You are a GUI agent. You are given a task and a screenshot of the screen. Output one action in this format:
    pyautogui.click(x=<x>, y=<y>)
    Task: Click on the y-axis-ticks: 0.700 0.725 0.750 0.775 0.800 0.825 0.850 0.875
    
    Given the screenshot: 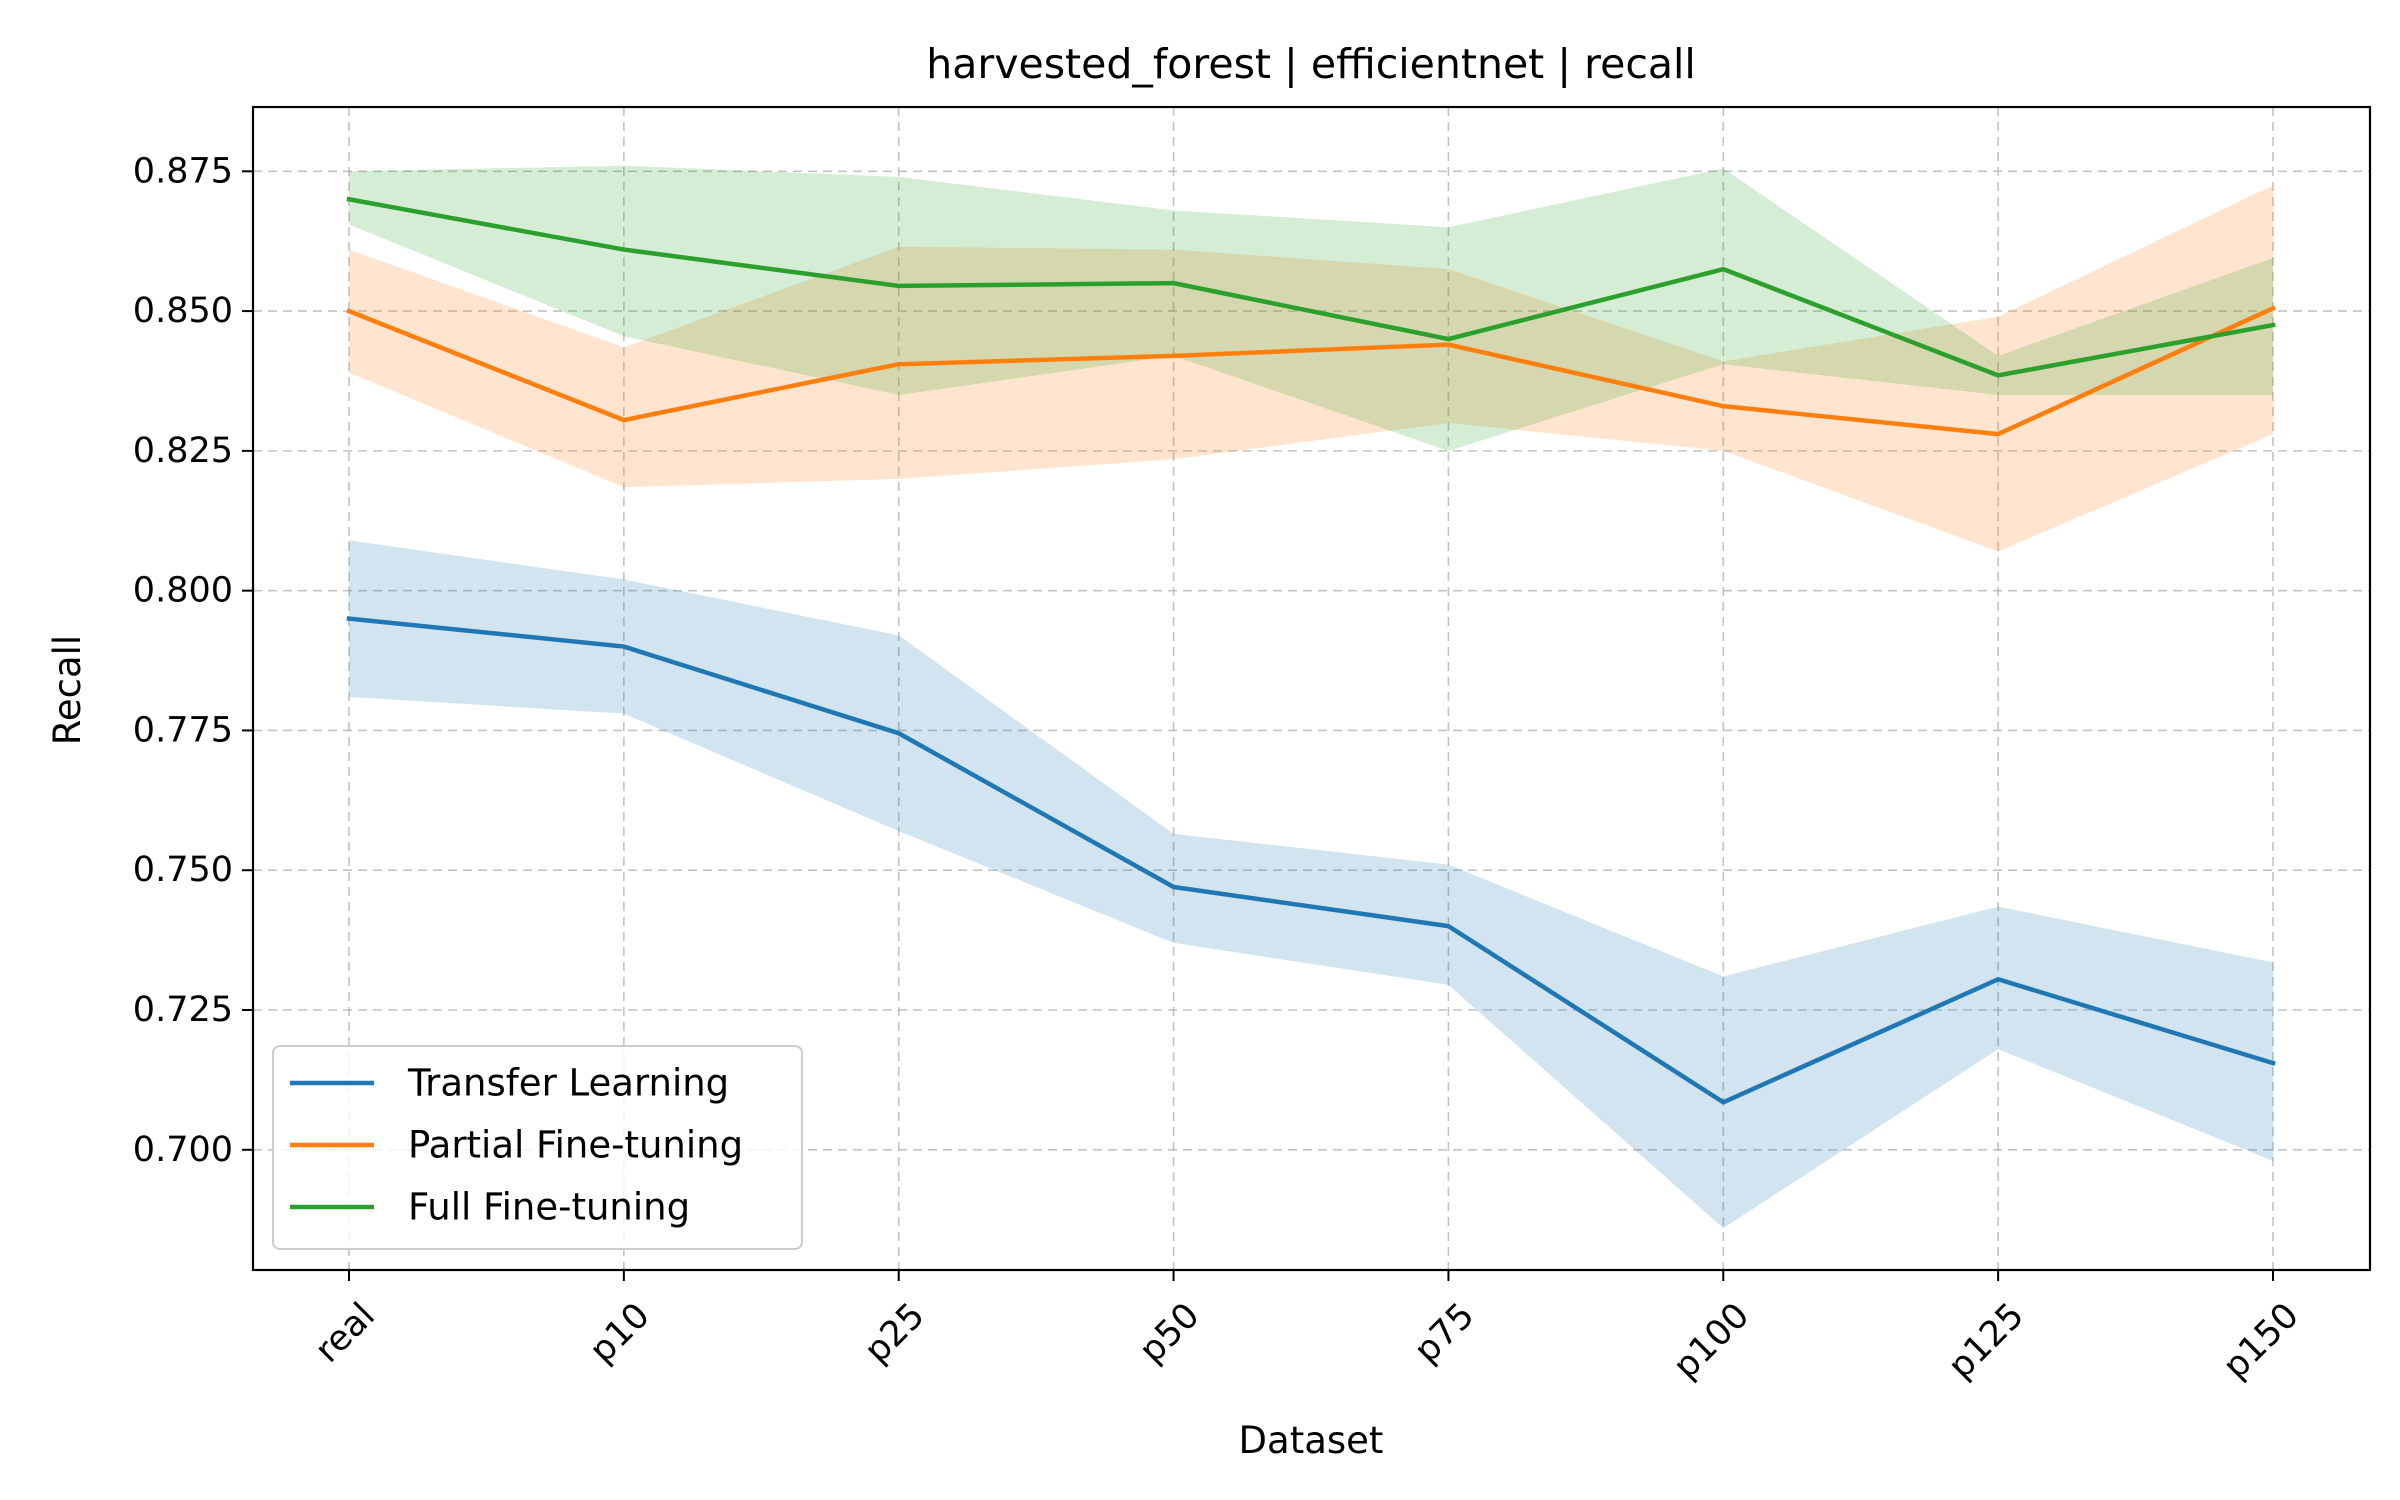 What is the action you would take?
    pyautogui.click(x=193, y=660)
    